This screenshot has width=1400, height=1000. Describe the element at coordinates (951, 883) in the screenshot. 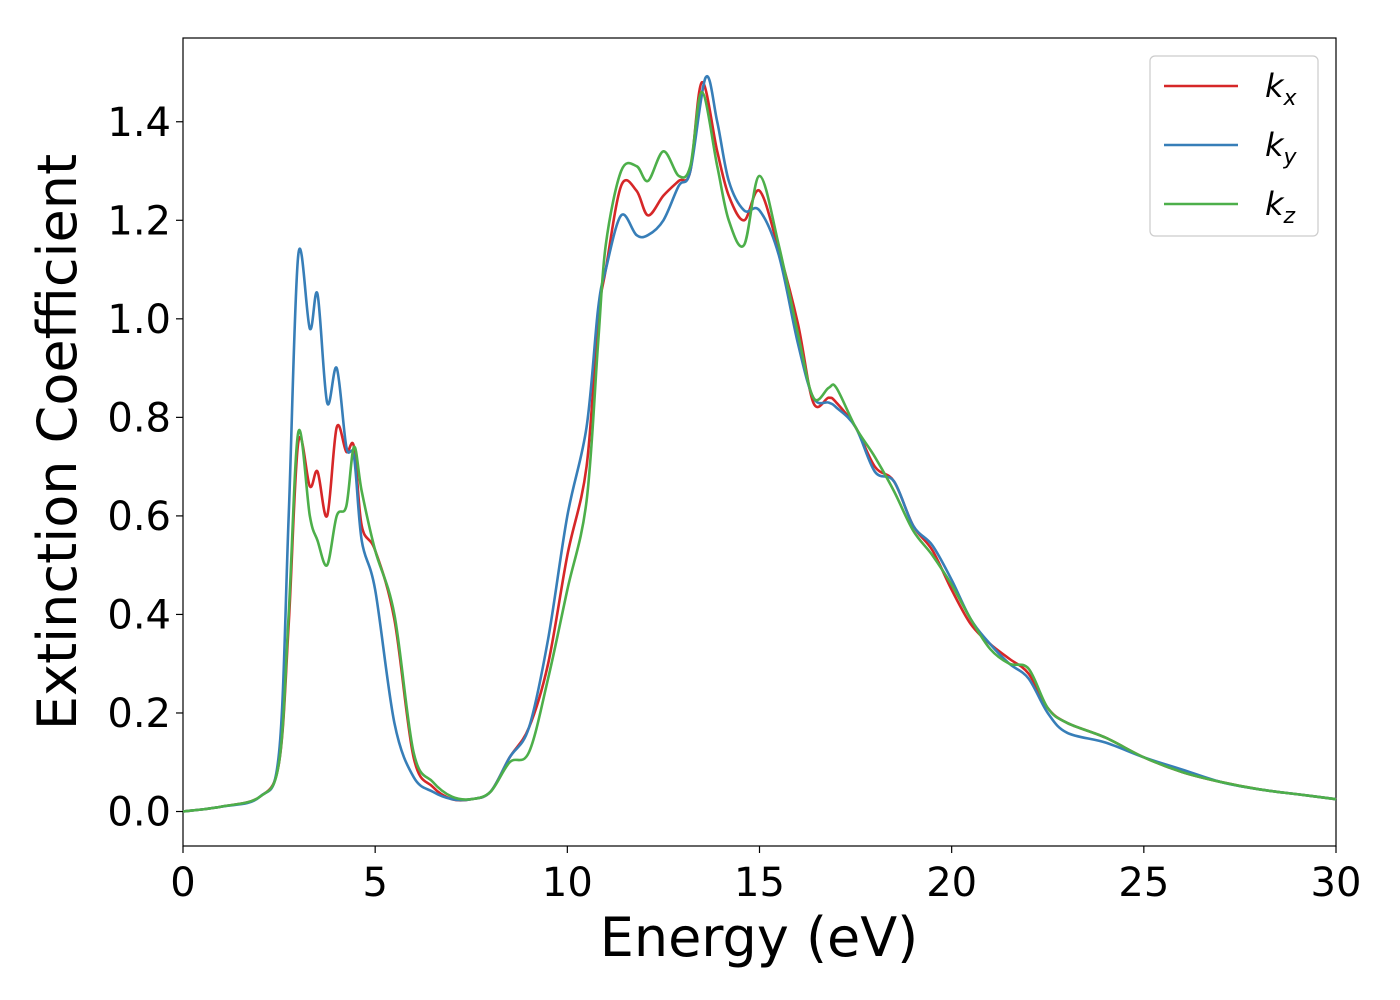

I see `x-tick-label: 20` at that location.